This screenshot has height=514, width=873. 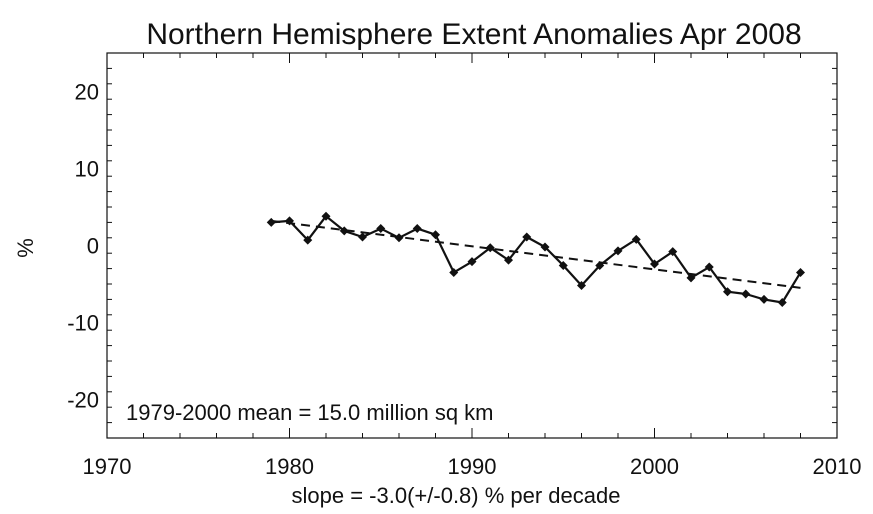 I want to click on mean-annotation: 1979-2000 mean = 15.0 million sq km, so click(x=310, y=412).